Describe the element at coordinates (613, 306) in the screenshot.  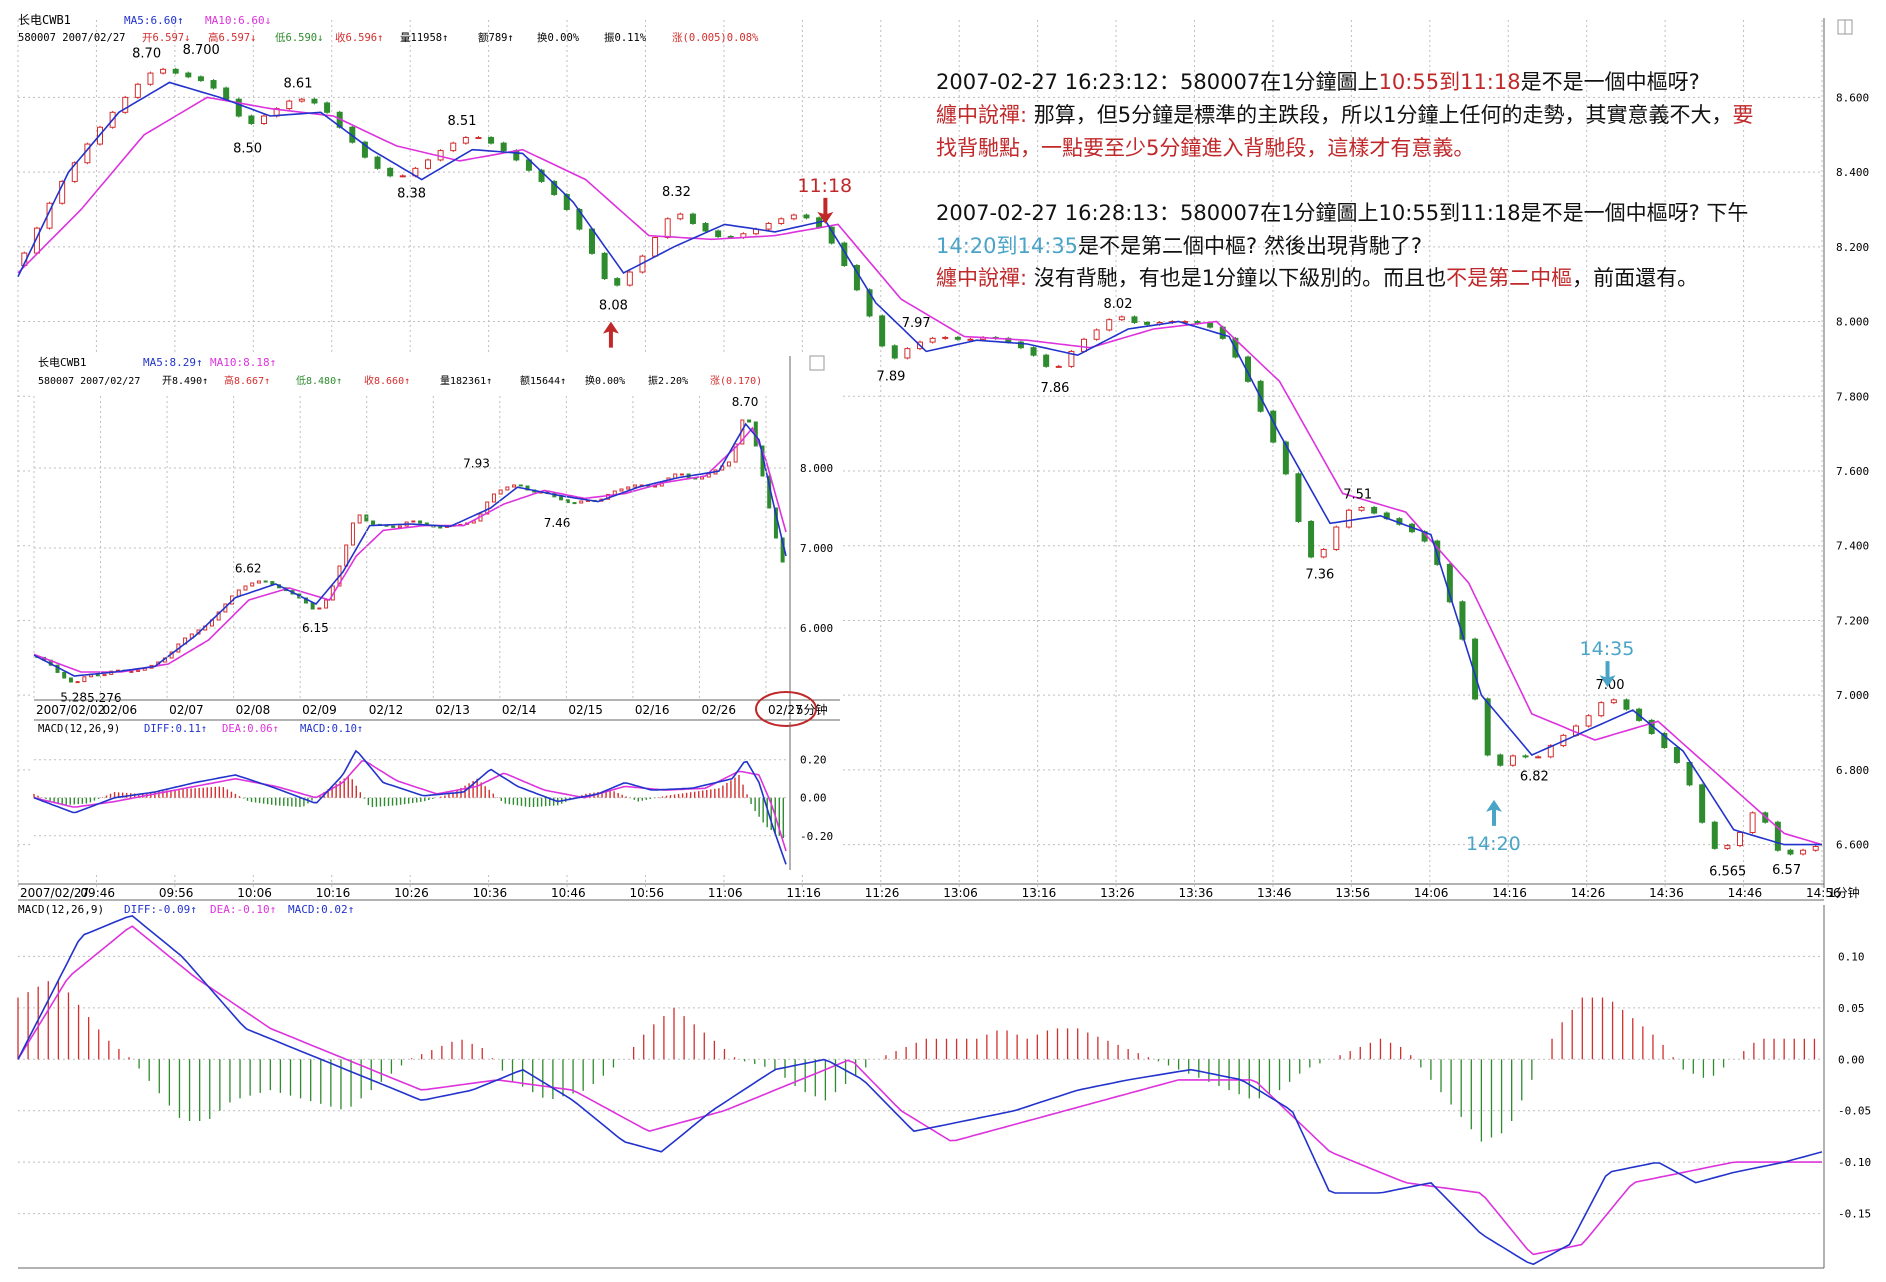
I see `main-price-label: 8.08` at that location.